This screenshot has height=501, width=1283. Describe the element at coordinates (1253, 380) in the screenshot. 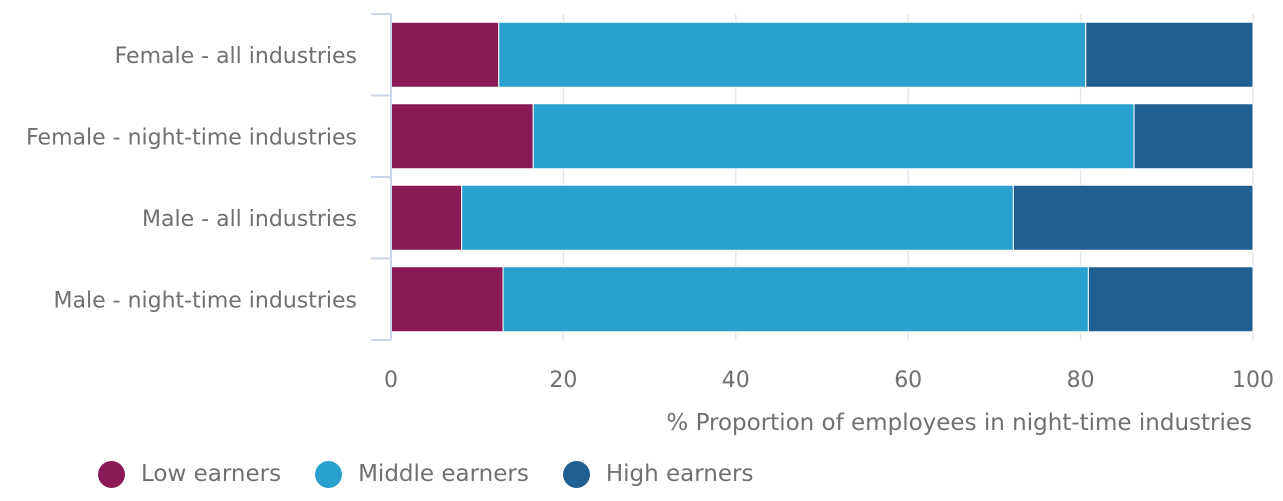

I see `x-tick-label-100: 100` at that location.